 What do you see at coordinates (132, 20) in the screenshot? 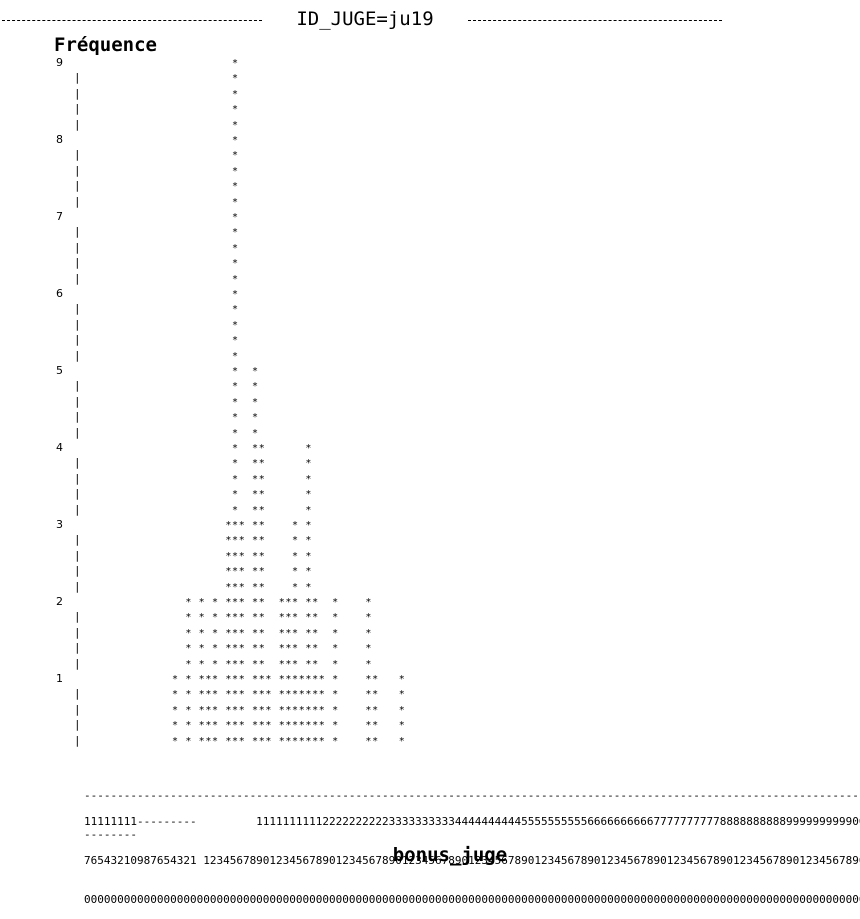
I see `title-rule-left` at bounding box center [132, 20].